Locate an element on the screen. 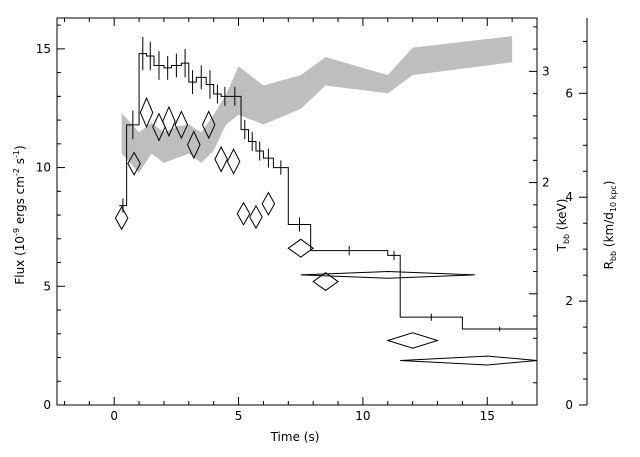 This screenshot has height=457, width=640. y-axis-title-radius: Rbb (km/d10 kpc) is located at coordinates (610, 225).